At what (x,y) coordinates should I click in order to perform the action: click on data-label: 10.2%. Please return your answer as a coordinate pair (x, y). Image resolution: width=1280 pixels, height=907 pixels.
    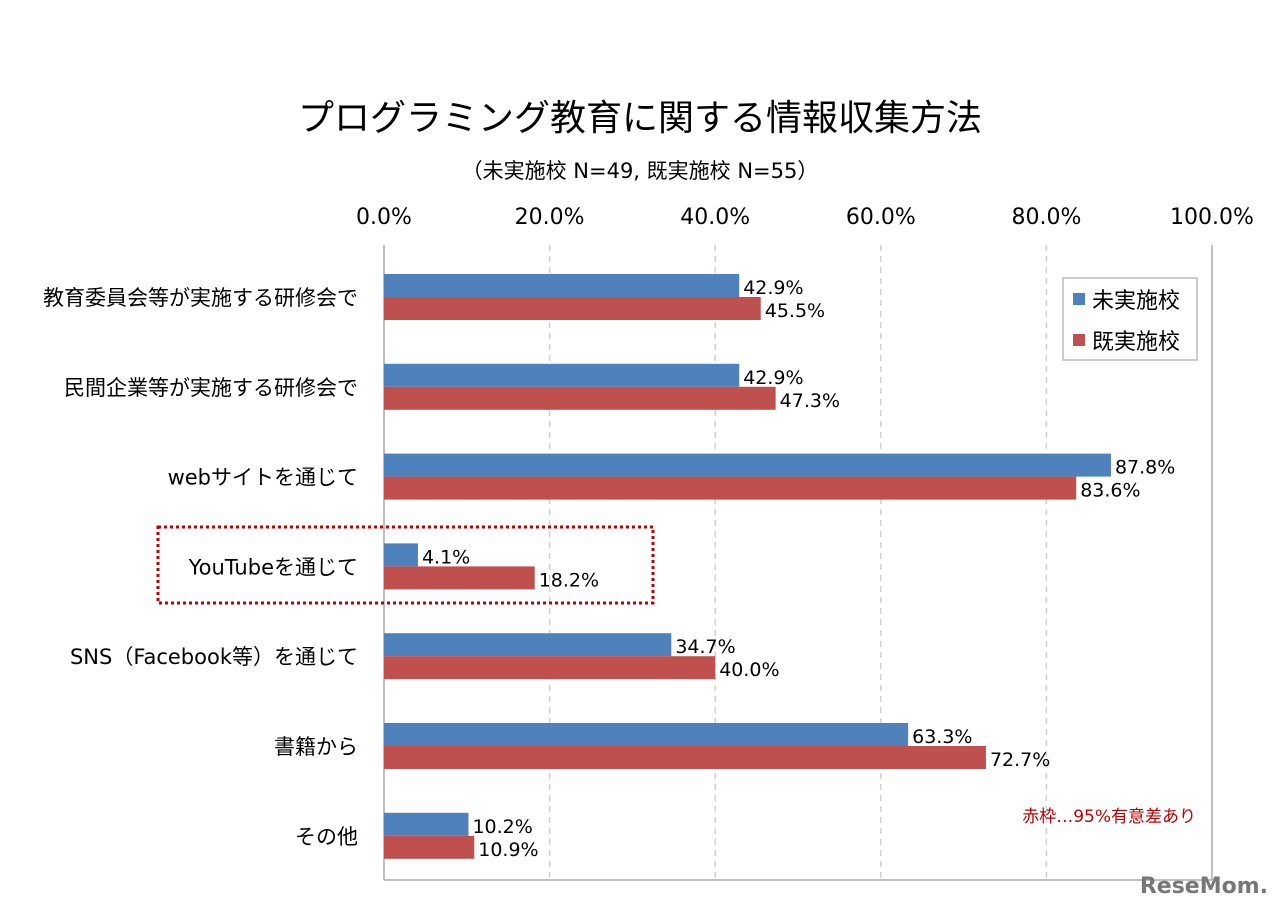
    Looking at the image, I should click on (502, 827).